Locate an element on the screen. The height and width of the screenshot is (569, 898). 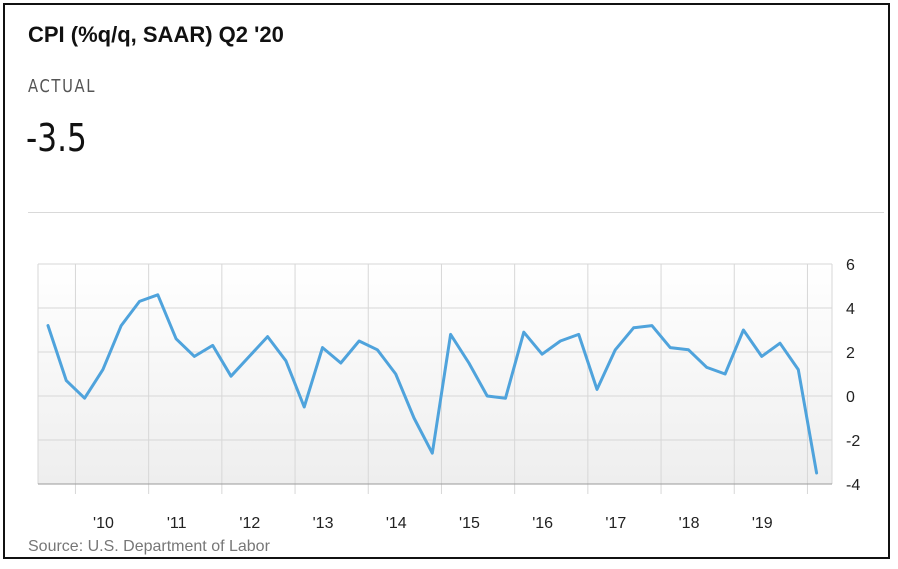
x-tick-label: '13 is located at coordinates (323, 523).